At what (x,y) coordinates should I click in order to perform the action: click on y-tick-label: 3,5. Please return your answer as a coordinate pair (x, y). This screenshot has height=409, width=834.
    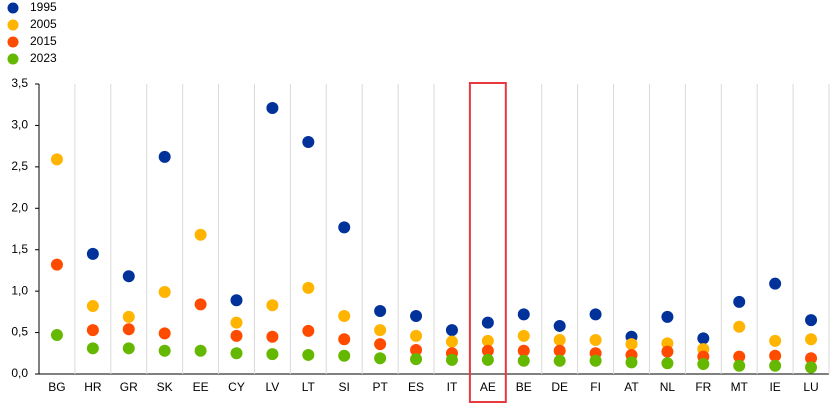
    Looking at the image, I should click on (19, 83).